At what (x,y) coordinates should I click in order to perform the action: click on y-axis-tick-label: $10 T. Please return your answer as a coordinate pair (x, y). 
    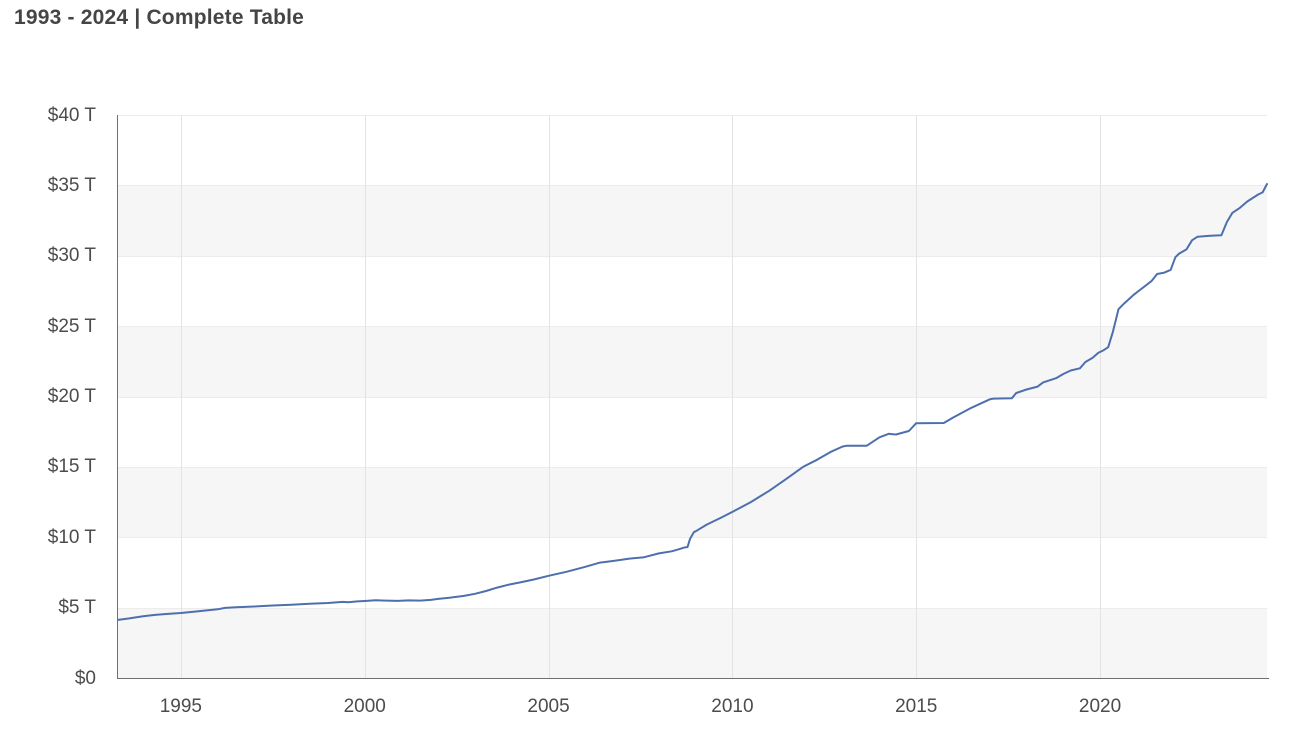
    Looking at the image, I should click on (71, 537).